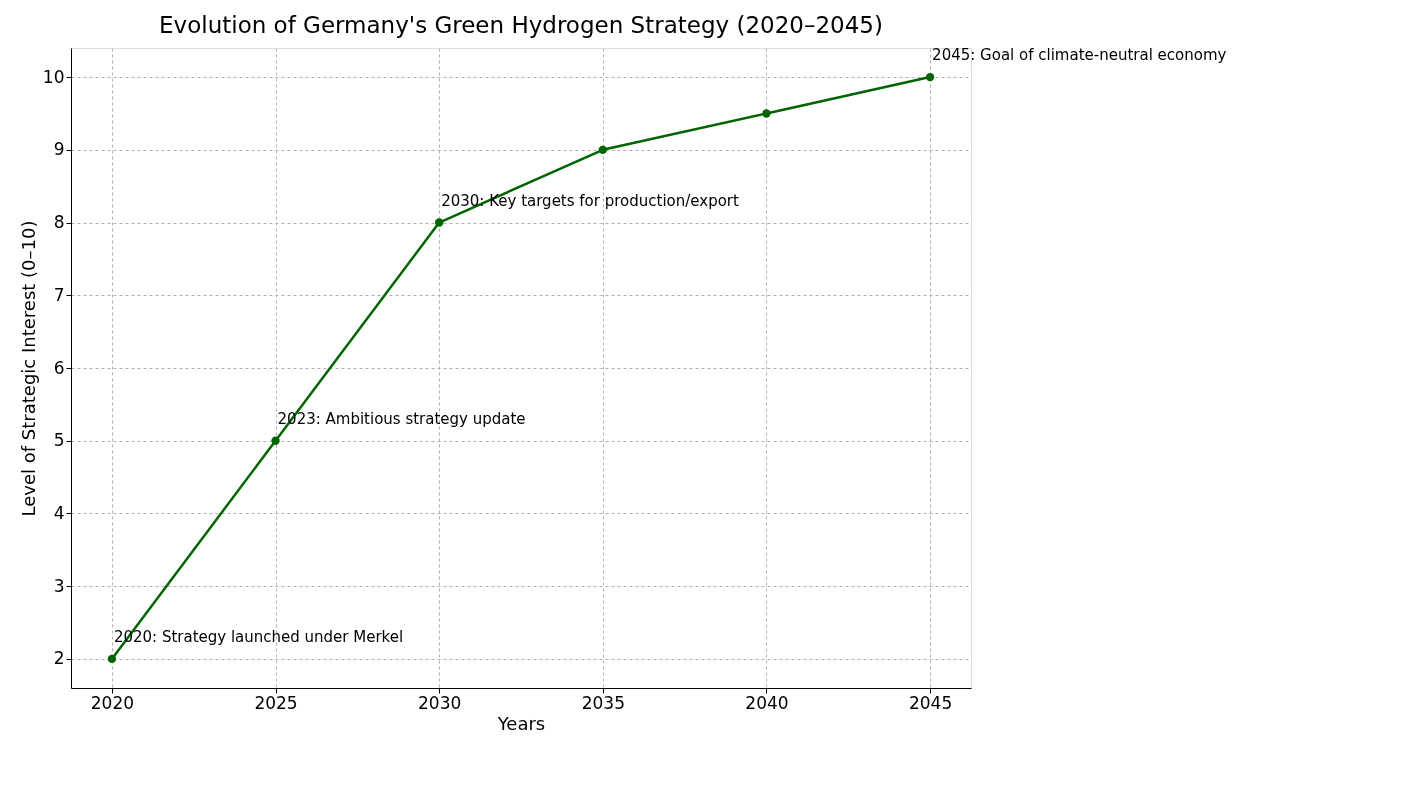  Describe the element at coordinates (59, 440) in the screenshot. I see `y-tick-label: 5` at that location.